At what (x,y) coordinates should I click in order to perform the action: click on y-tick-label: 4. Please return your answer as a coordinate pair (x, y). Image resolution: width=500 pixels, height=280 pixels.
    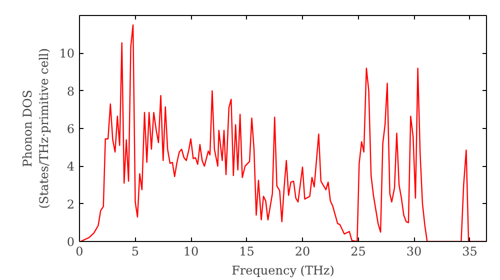
    Looking at the image, I should click on (70, 167).